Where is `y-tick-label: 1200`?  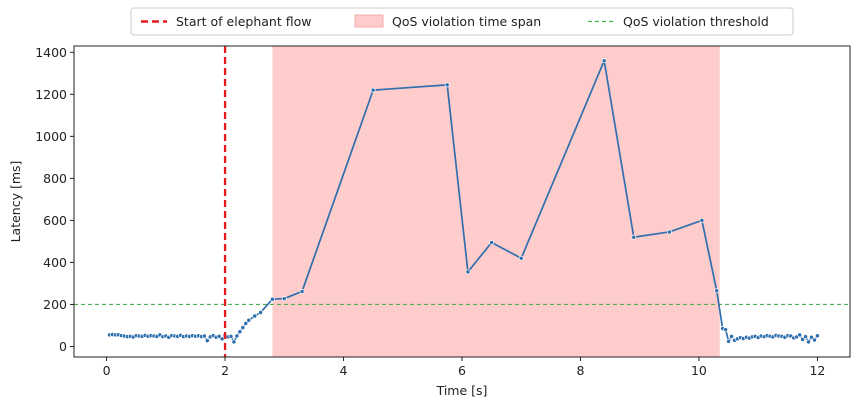 y-tick-label: 1200 is located at coordinates (51, 94).